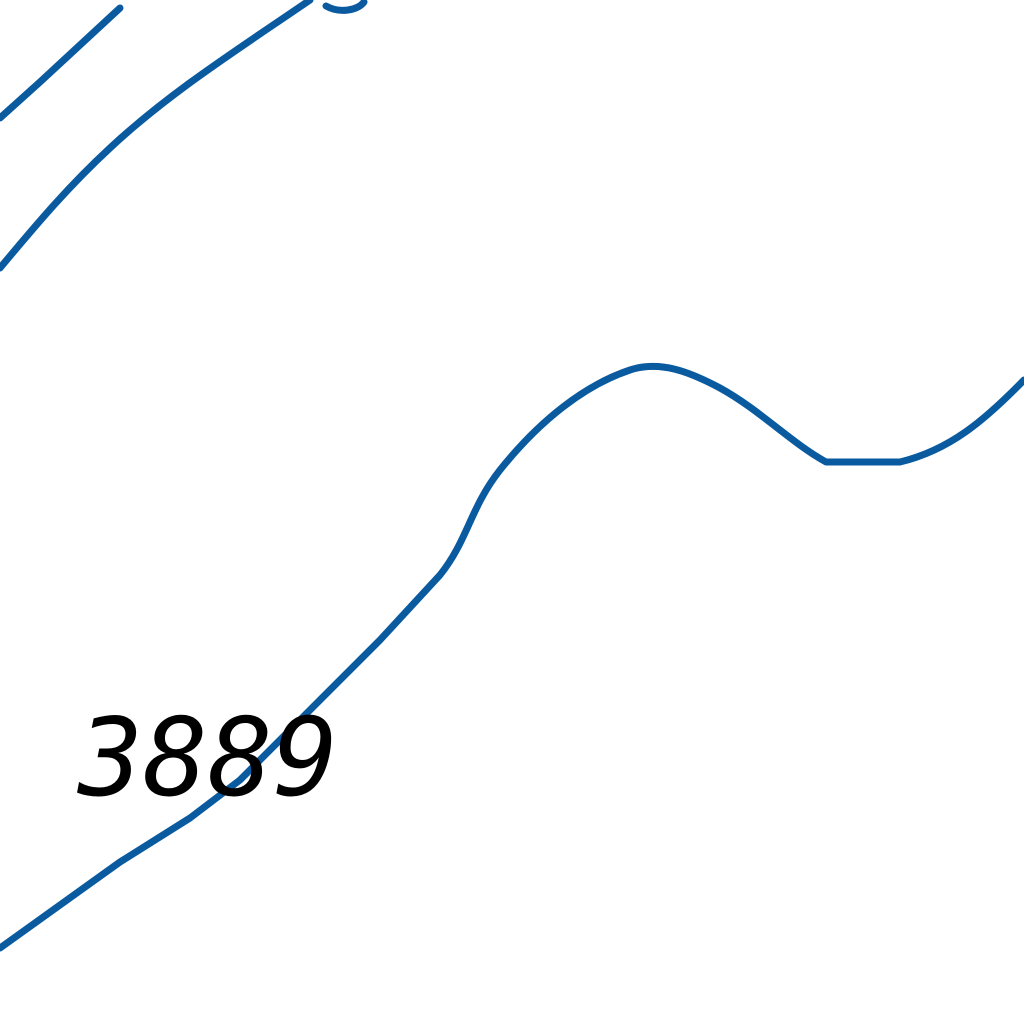 The width and height of the screenshot is (1024, 1024). Describe the element at coordinates (62, 63) in the screenshot. I see `contour-line-top-left` at that location.